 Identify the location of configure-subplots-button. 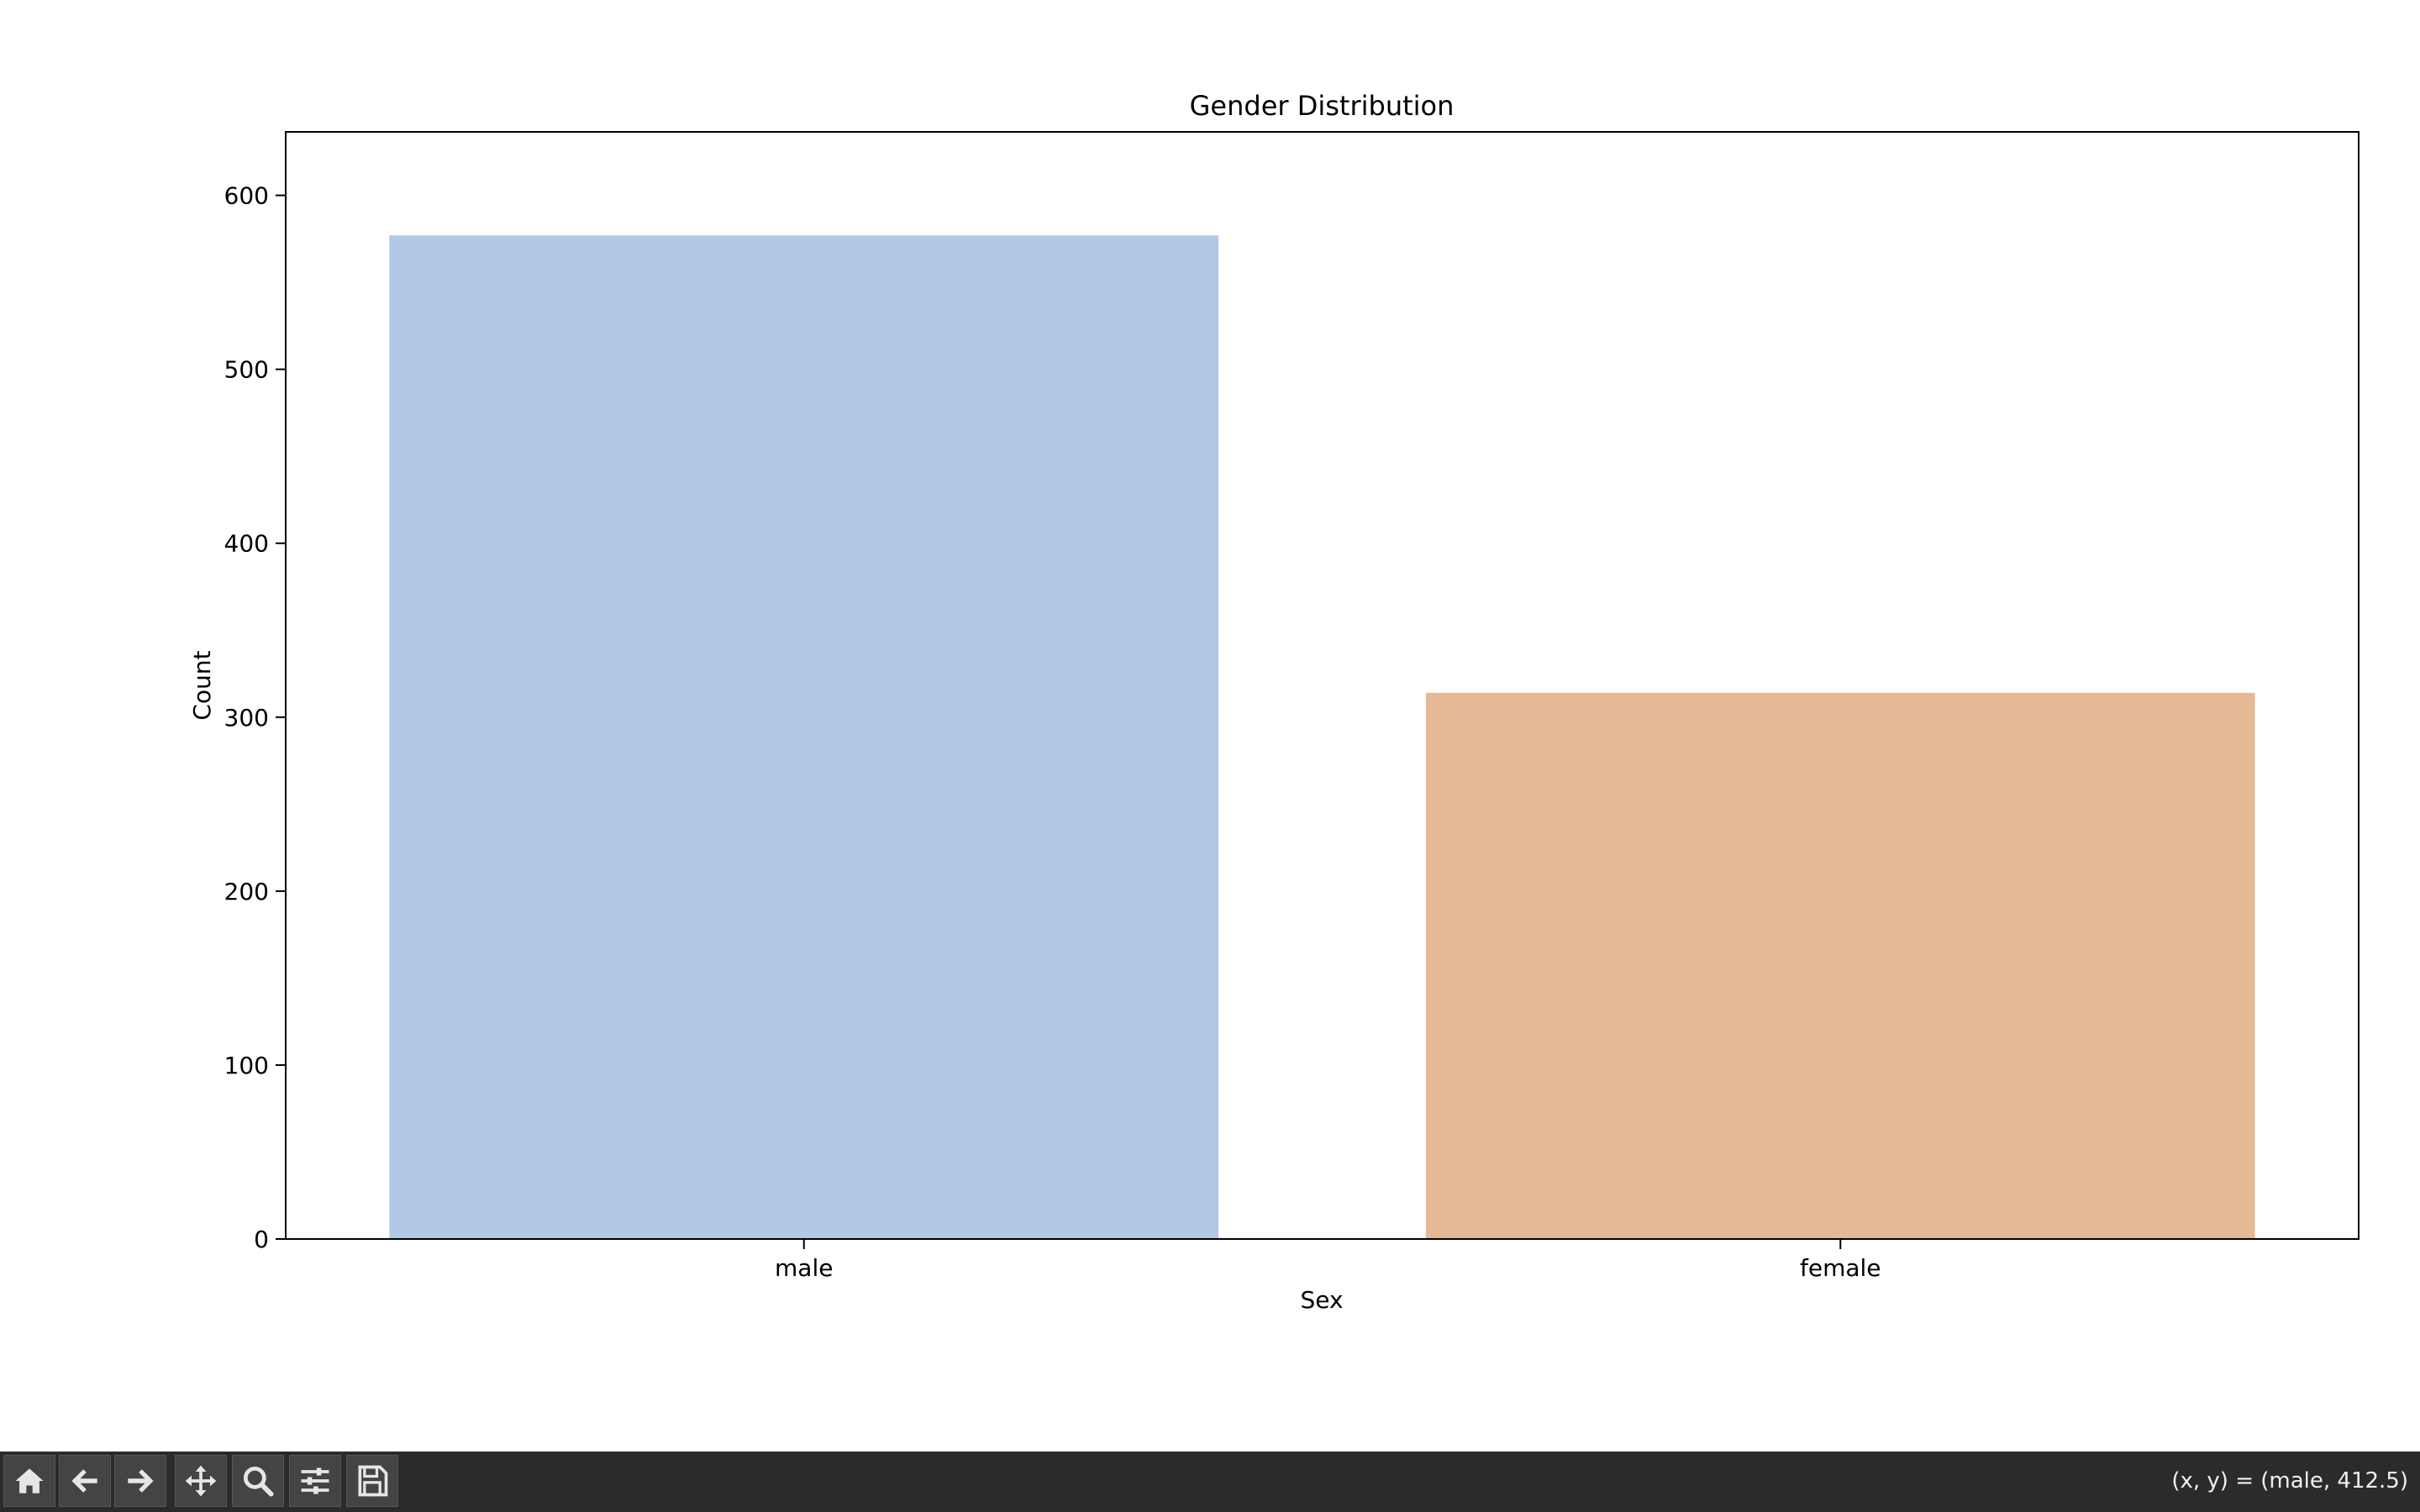
(315, 1481).